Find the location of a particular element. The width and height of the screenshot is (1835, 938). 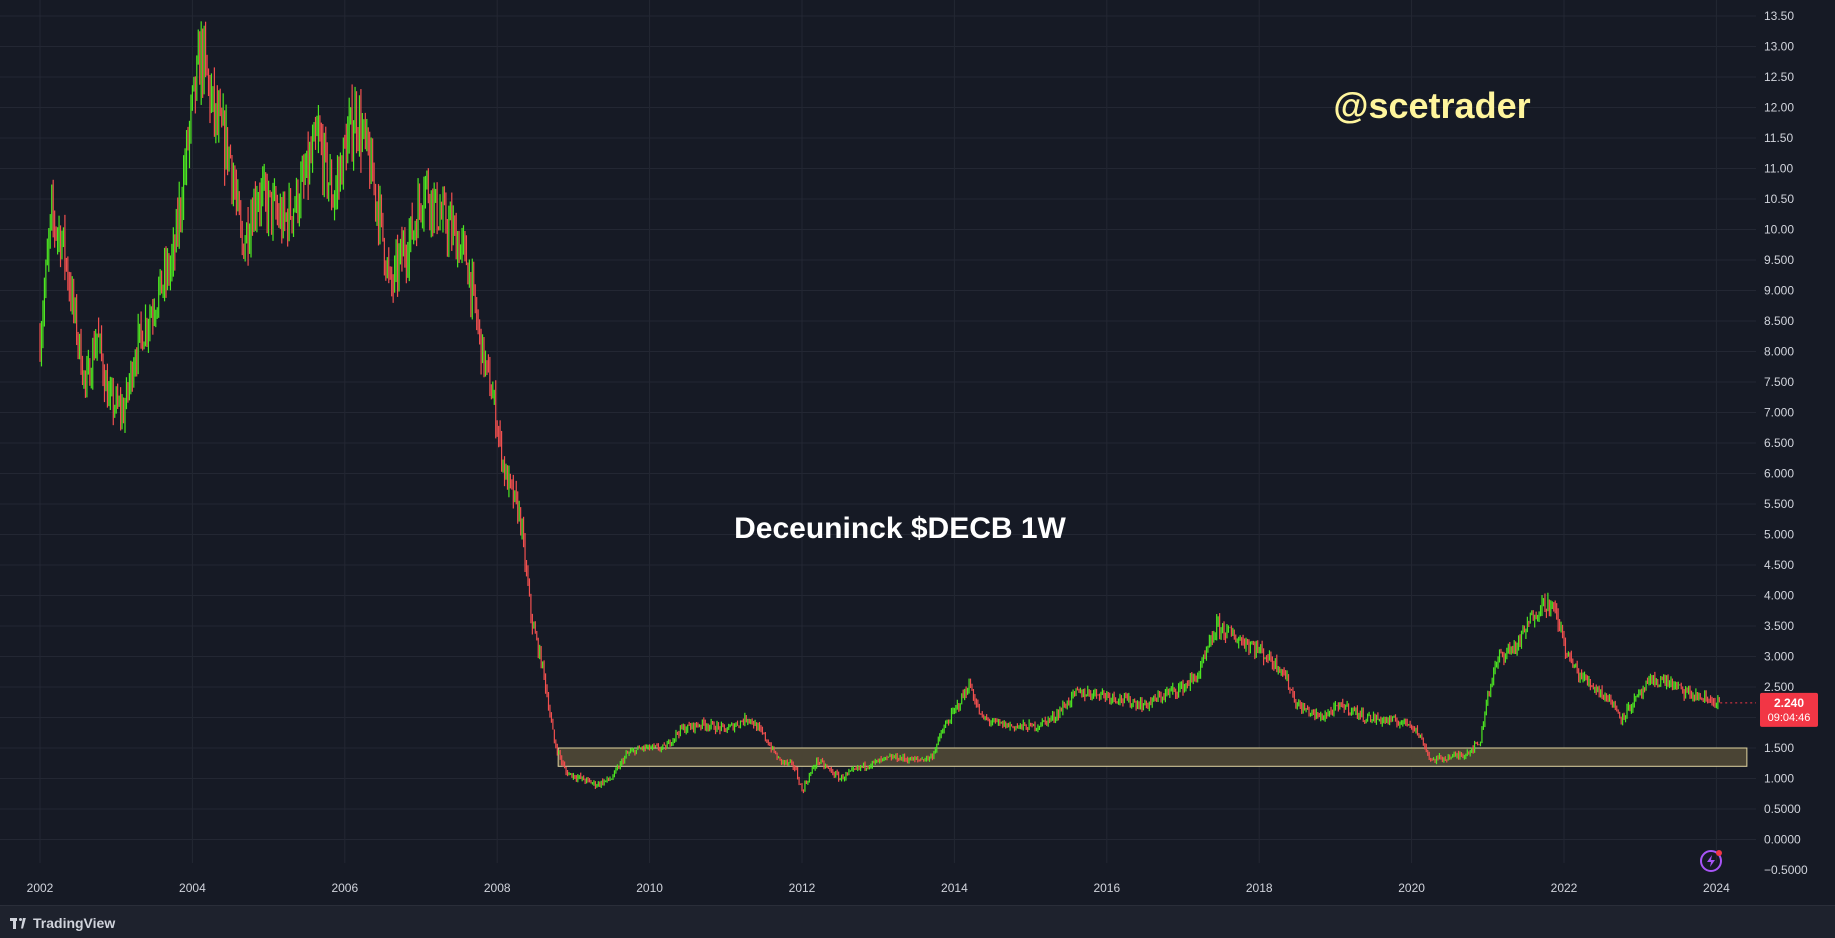

tradingview-brand-text: TradingView is located at coordinates (74, 923).